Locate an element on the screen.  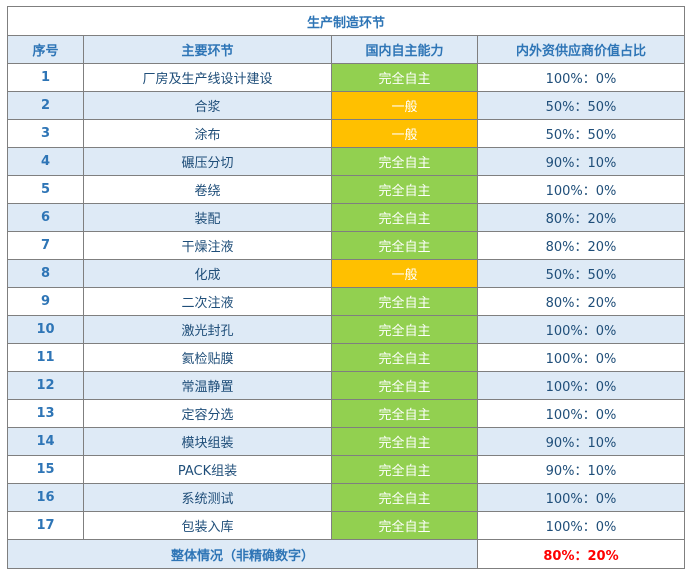
total-row: 整体情况（非精确数字） 80%：20% is located at coordinates (346, 554).